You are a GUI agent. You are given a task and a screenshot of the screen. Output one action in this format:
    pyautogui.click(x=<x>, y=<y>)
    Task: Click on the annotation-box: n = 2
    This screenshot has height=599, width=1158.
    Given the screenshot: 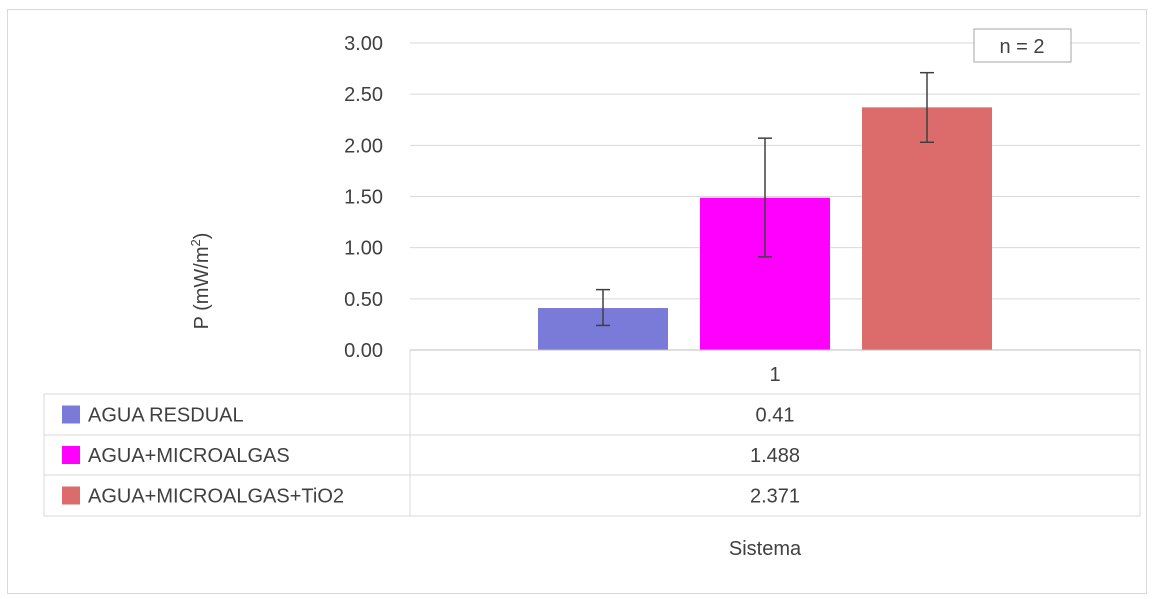 What is the action you would take?
    pyautogui.click(x=1022, y=45)
    